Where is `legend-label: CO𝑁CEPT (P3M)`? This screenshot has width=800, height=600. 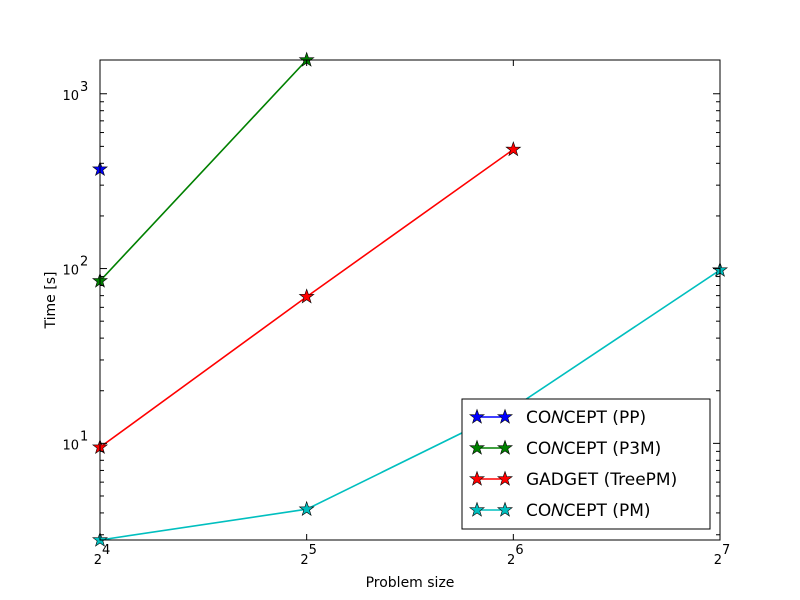 legend-label: CO𝑁CEPT (P3M) is located at coordinates (593, 449).